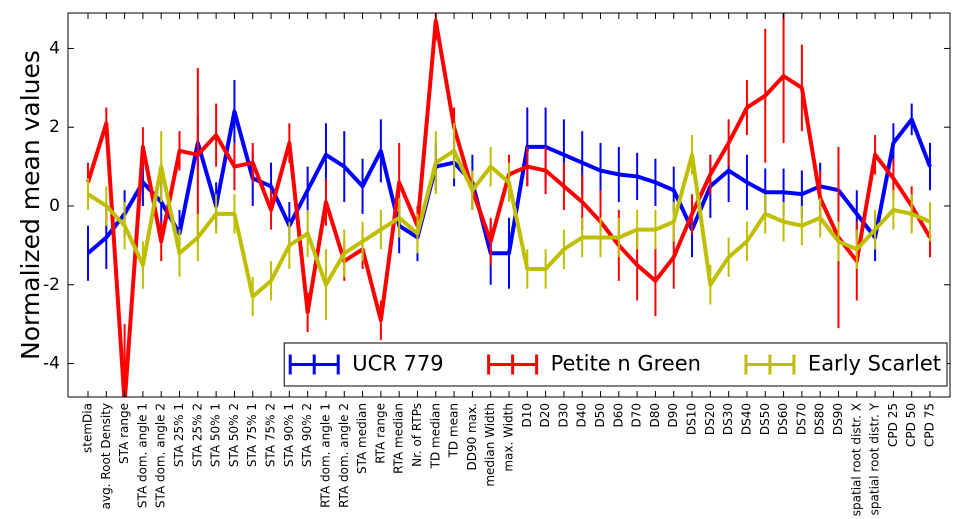 The height and width of the screenshot is (519, 957). Describe the element at coordinates (307, 435) in the screenshot. I see `x-tick-label: STA 90% 2` at that location.